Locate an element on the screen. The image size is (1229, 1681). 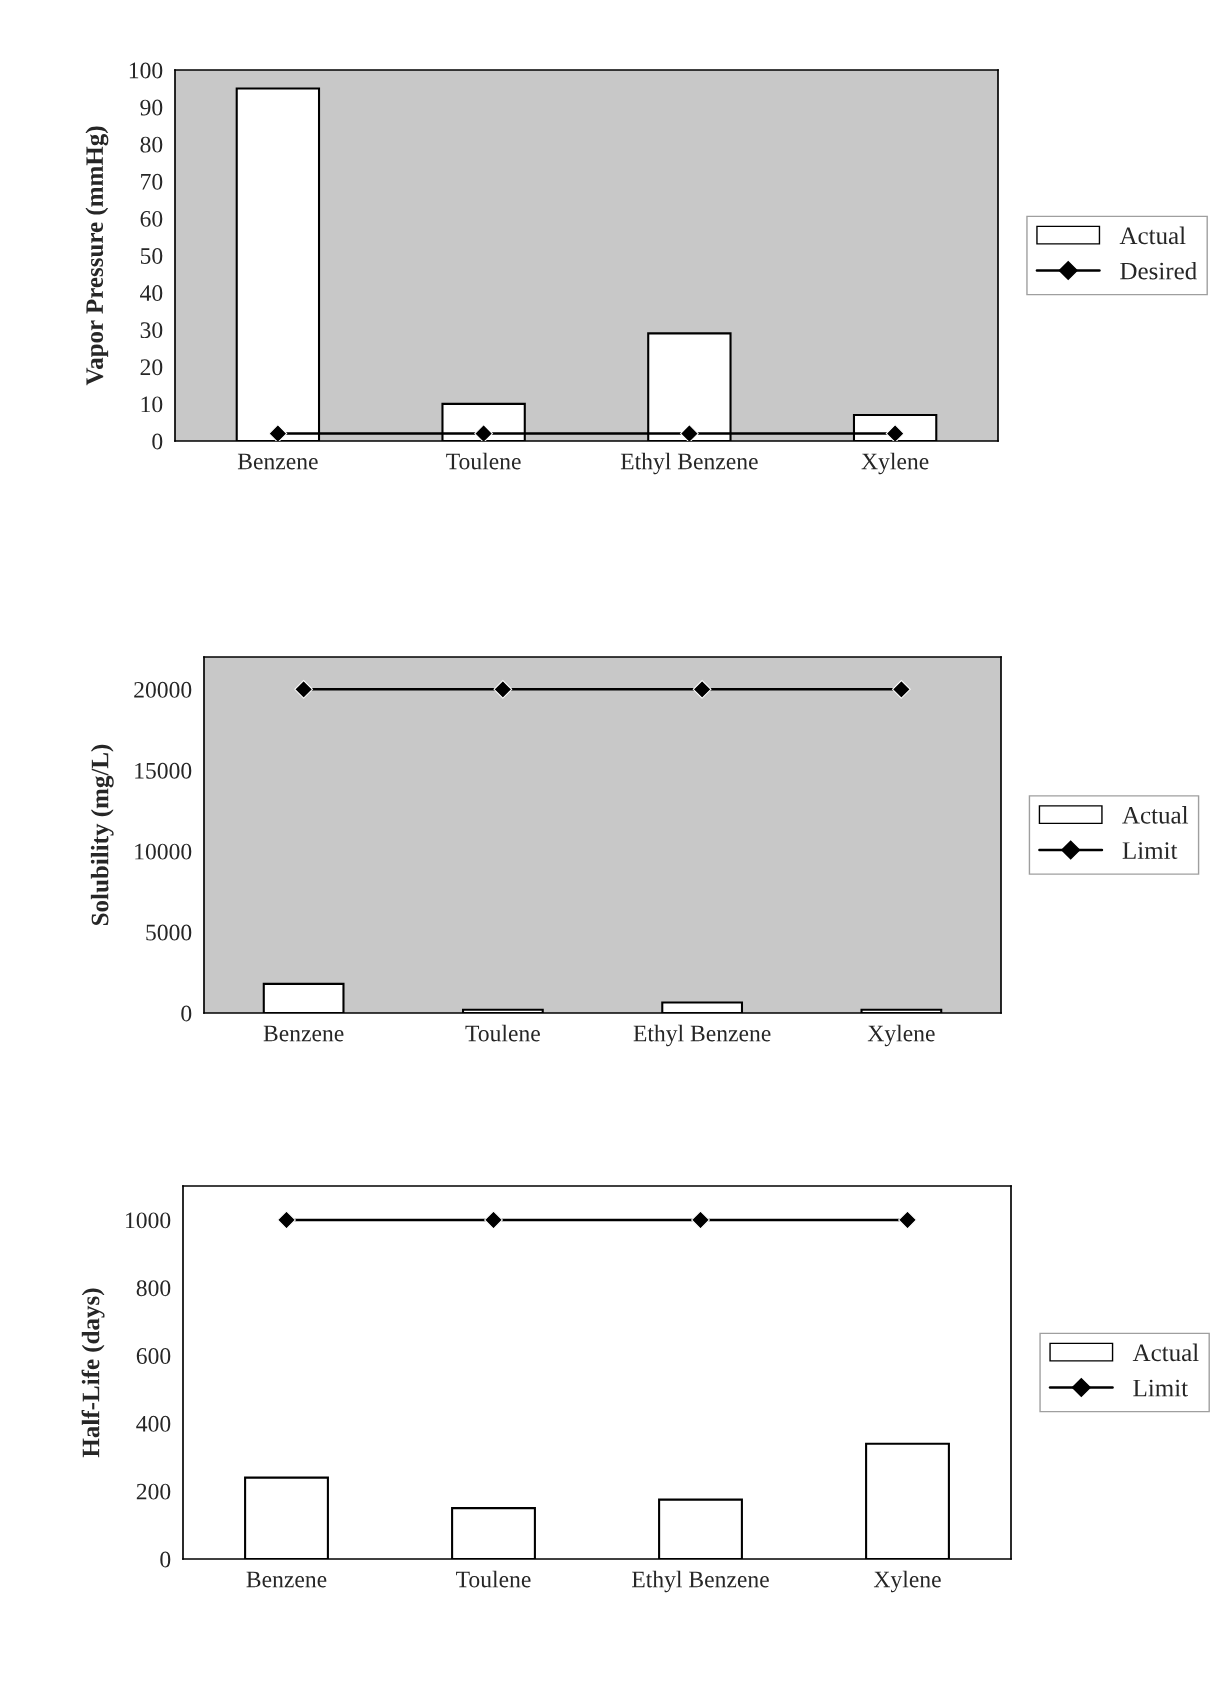
y-tick-label: 200 is located at coordinates (153, 1491).